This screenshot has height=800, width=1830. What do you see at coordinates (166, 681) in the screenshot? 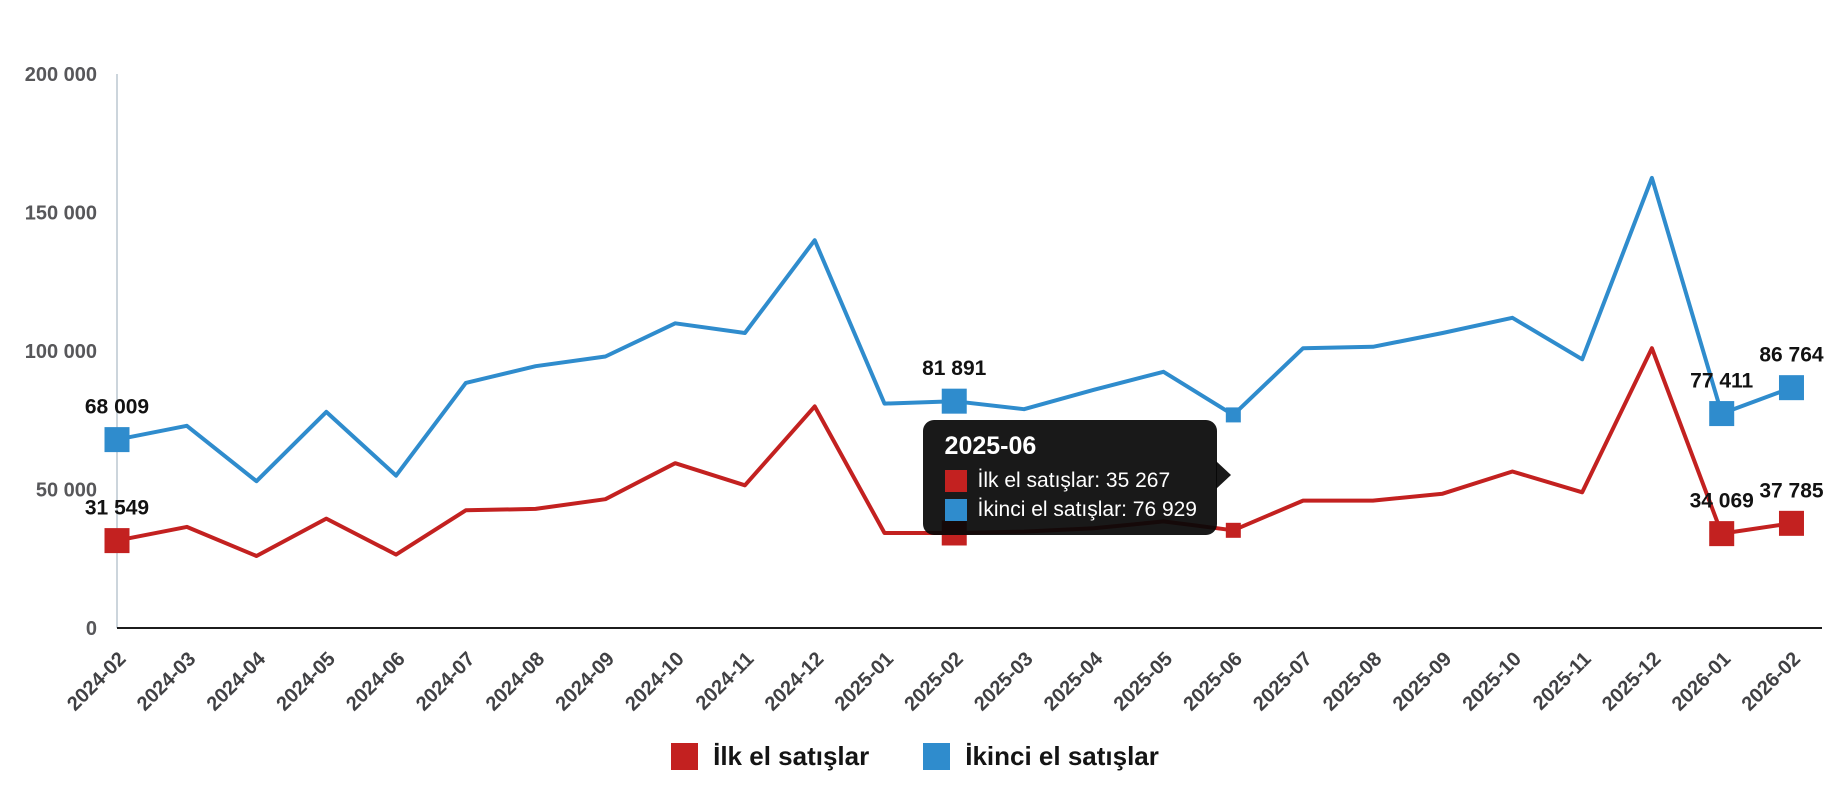
I see `x-axis-label-2024-03: 2024-03` at bounding box center [166, 681].